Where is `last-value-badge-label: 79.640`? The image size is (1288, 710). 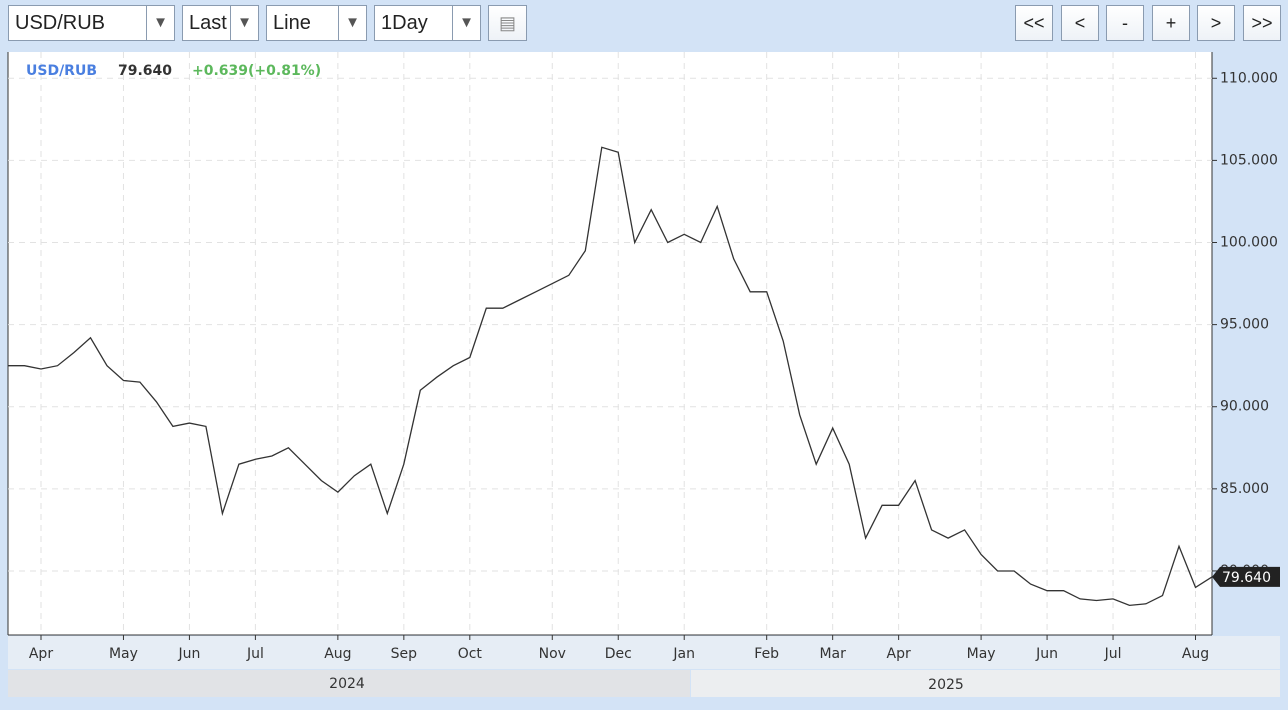
last-value-badge-label: 79.640 is located at coordinates (1246, 578).